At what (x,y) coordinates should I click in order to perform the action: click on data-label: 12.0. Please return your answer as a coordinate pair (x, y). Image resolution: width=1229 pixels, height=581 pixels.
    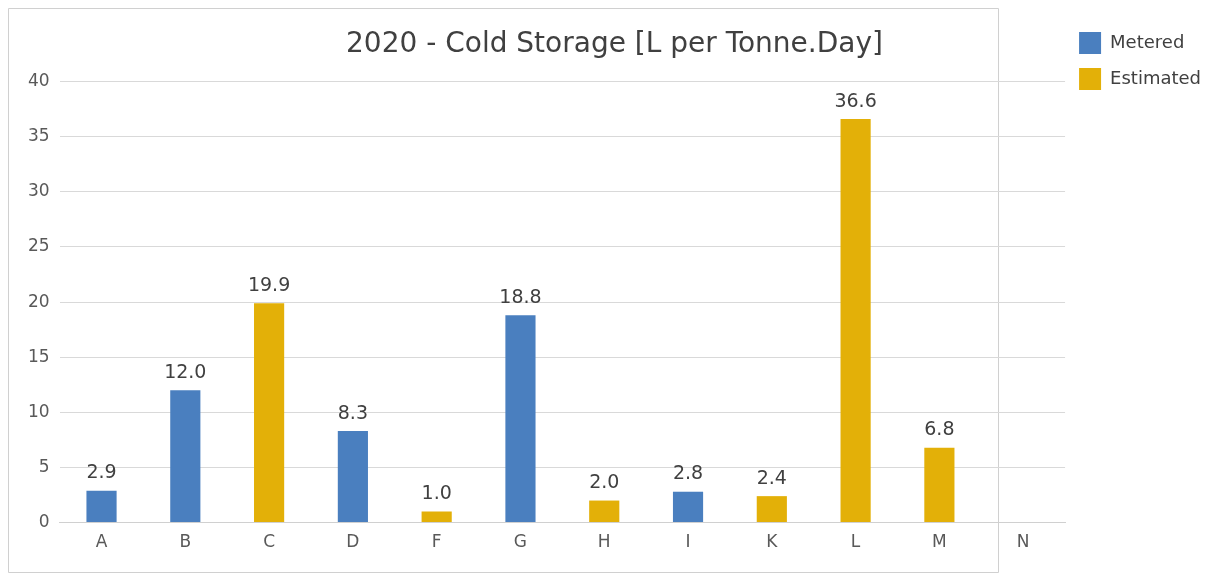
    Looking at the image, I should click on (185, 370).